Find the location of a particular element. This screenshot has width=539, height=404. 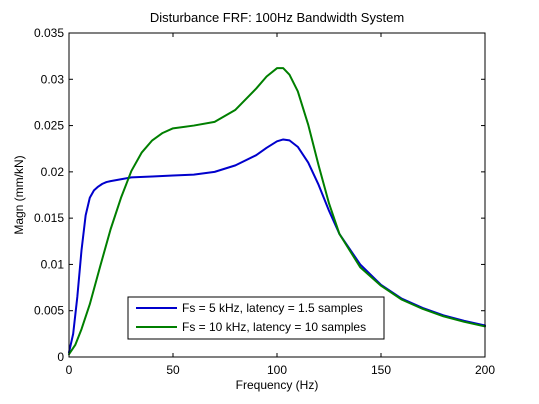

legend-box is located at coordinates (256, 318).